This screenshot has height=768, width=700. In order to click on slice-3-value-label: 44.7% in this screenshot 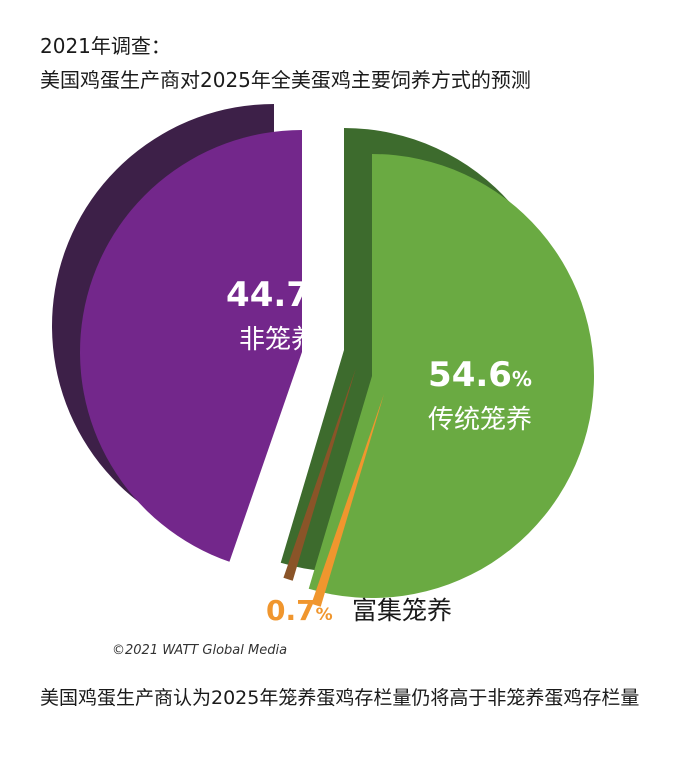, I will do `click(278, 295)`.